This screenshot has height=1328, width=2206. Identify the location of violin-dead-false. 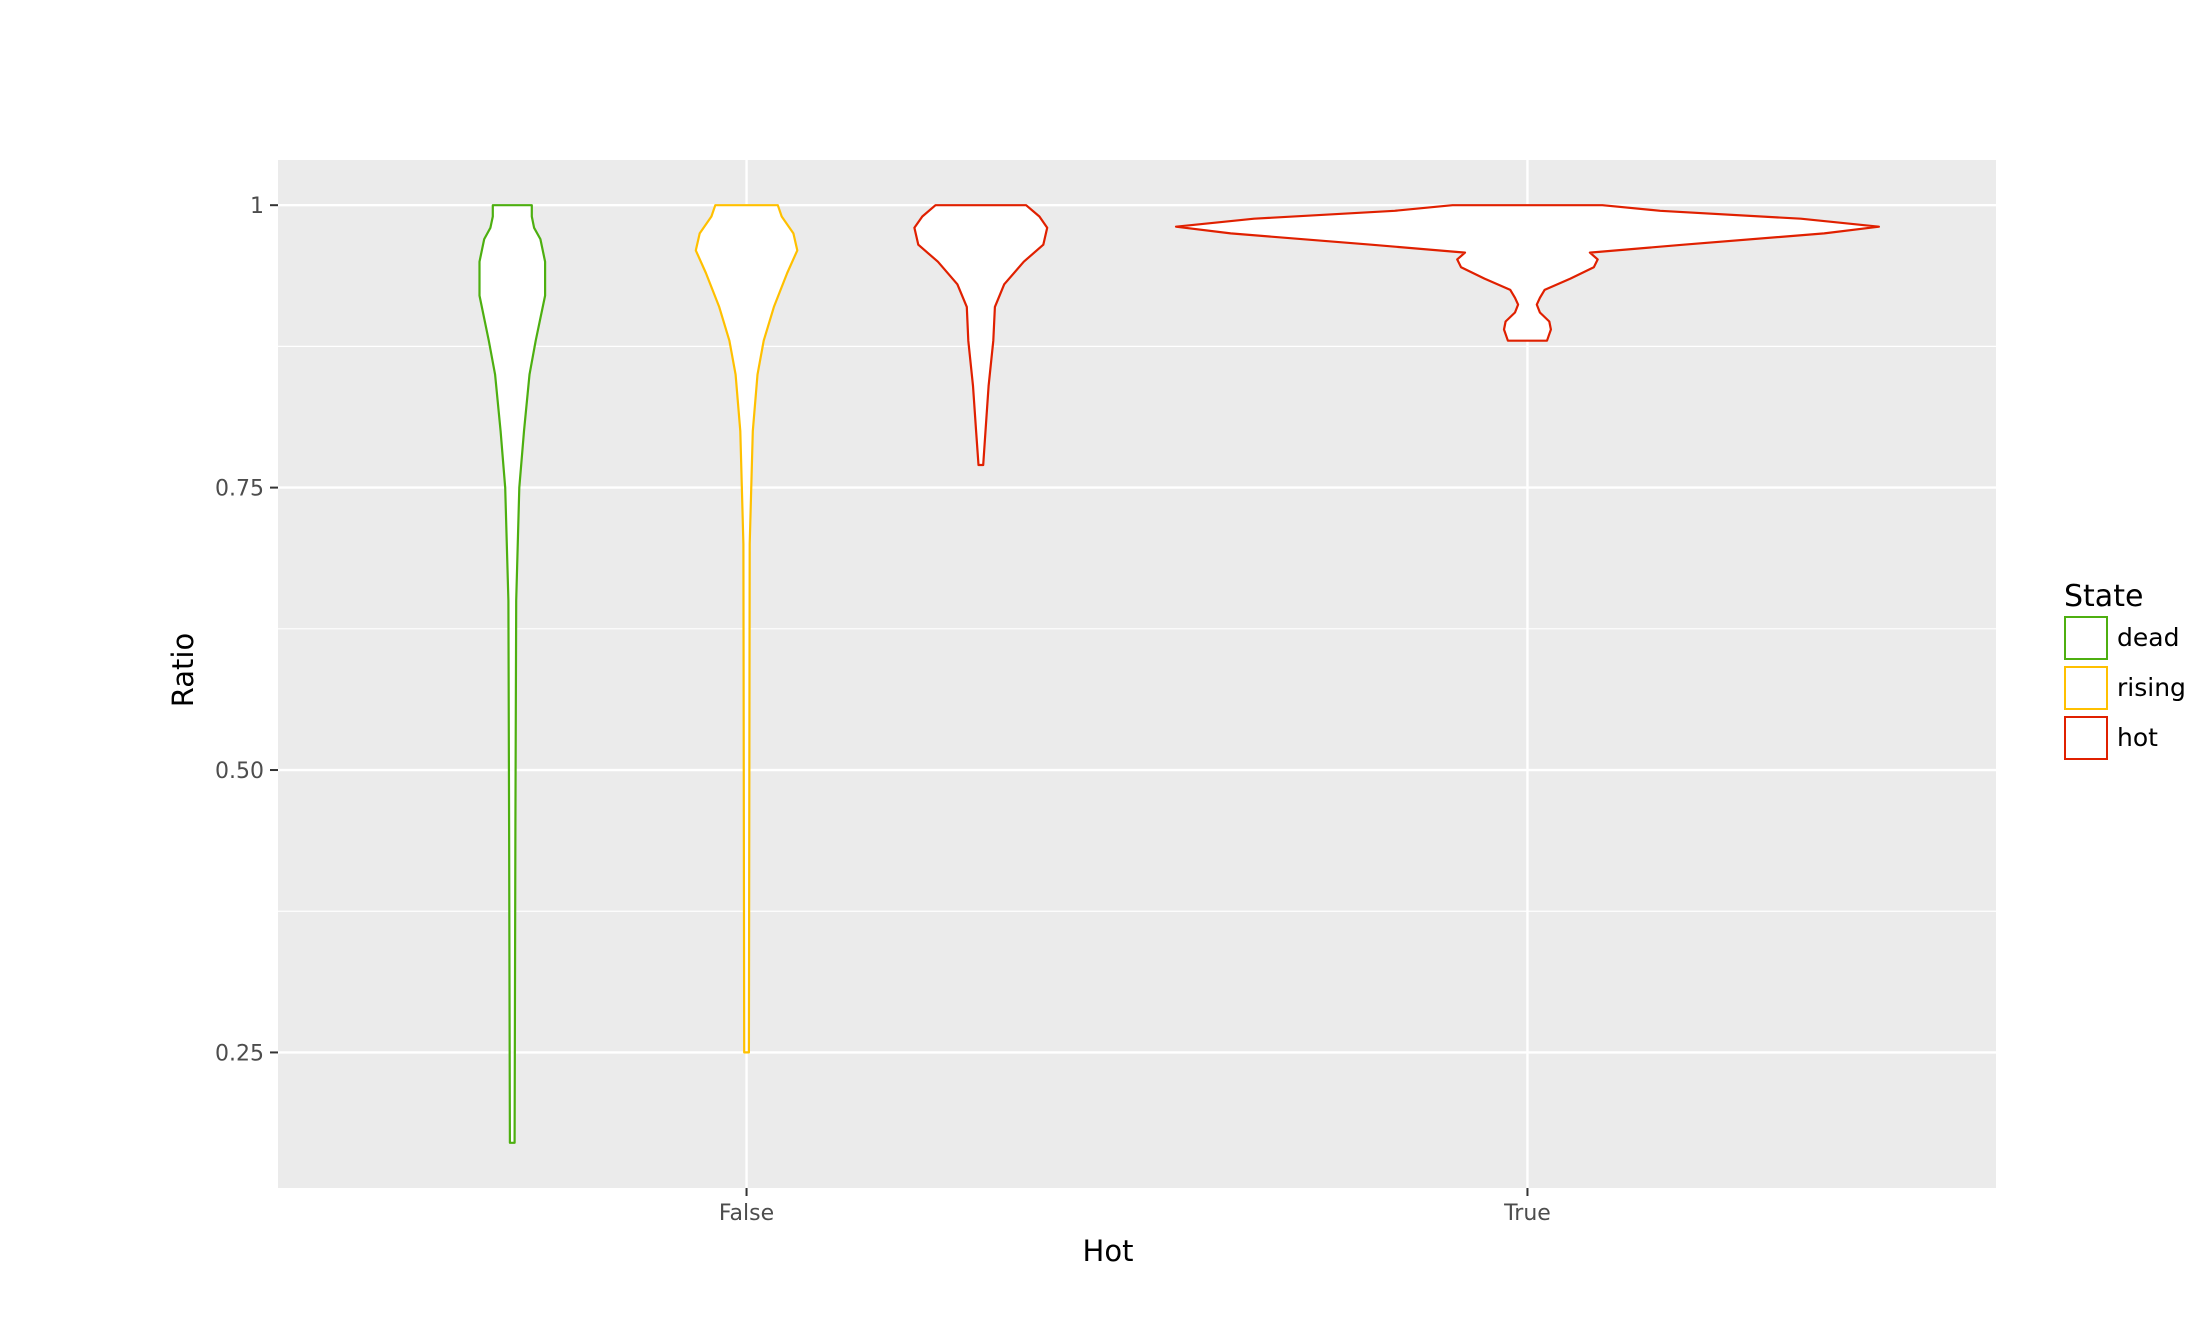
(512, 674).